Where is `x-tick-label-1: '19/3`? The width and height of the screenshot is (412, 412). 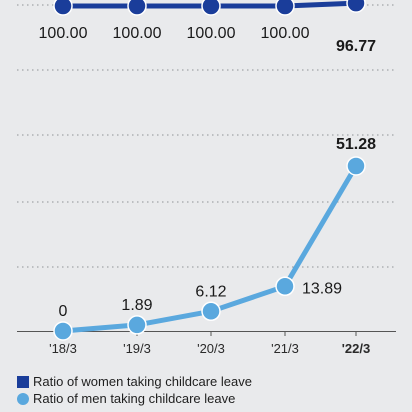 x-tick-label-1: '19/3 is located at coordinates (137, 348).